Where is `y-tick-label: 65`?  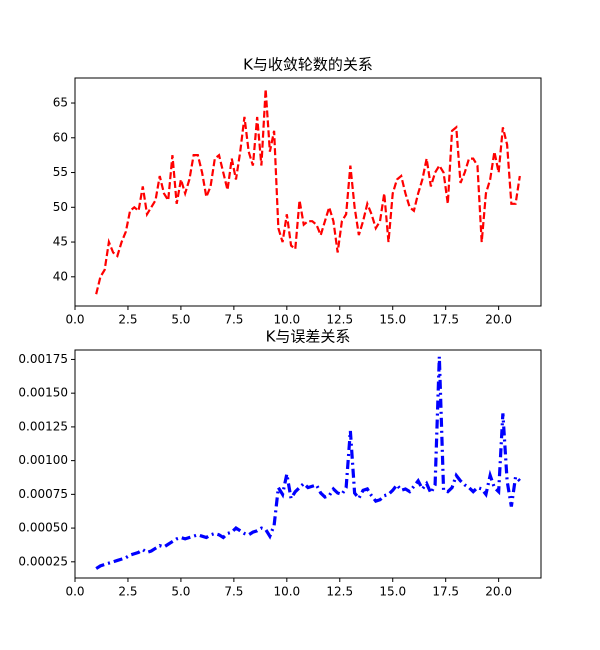 y-tick-label: 65 is located at coordinates (60, 103).